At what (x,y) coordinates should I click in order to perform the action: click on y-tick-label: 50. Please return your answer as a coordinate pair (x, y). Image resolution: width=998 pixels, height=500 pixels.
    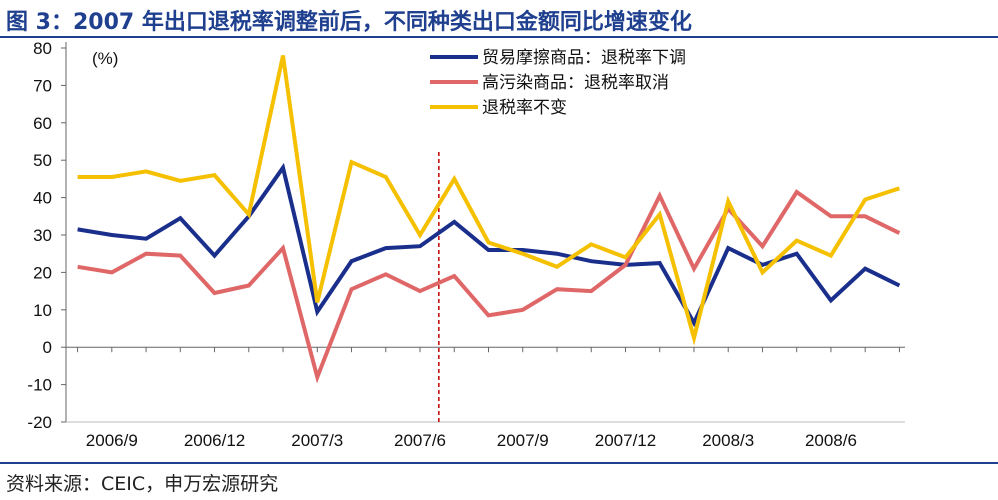
    Looking at the image, I should click on (42, 160).